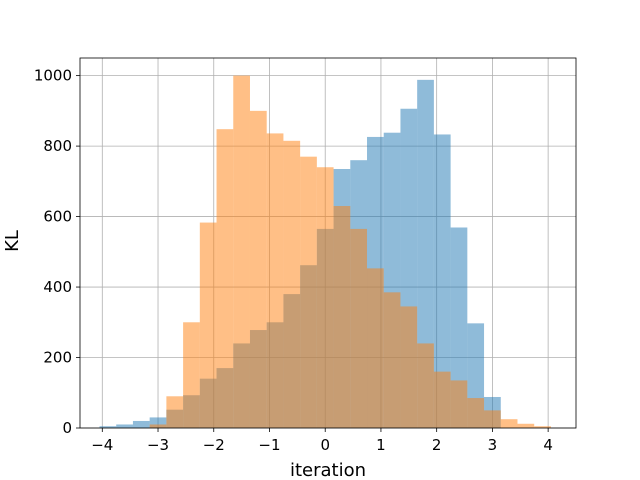 This screenshot has height=480, width=640. What do you see at coordinates (67, 428) in the screenshot?
I see `y-tick-label: 0` at bounding box center [67, 428].